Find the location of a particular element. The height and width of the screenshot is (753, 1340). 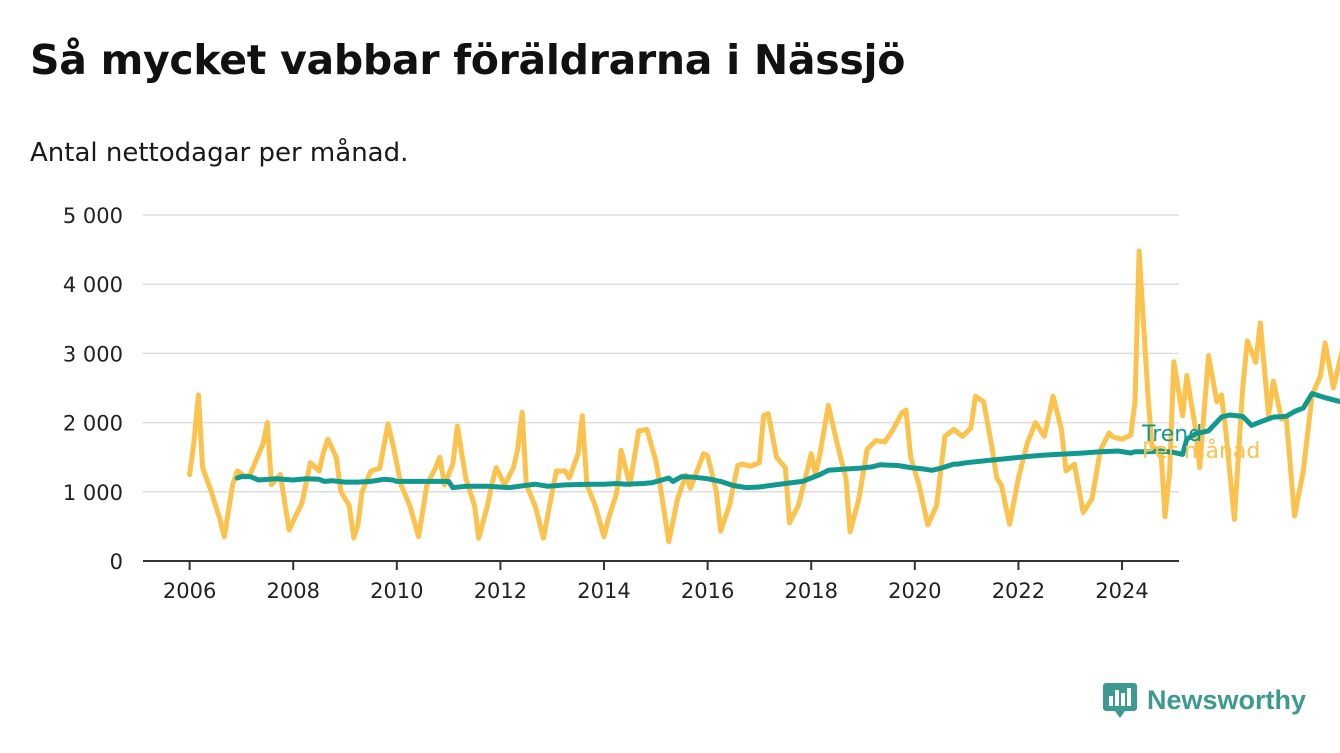

trend-line is located at coordinates (787, 441).